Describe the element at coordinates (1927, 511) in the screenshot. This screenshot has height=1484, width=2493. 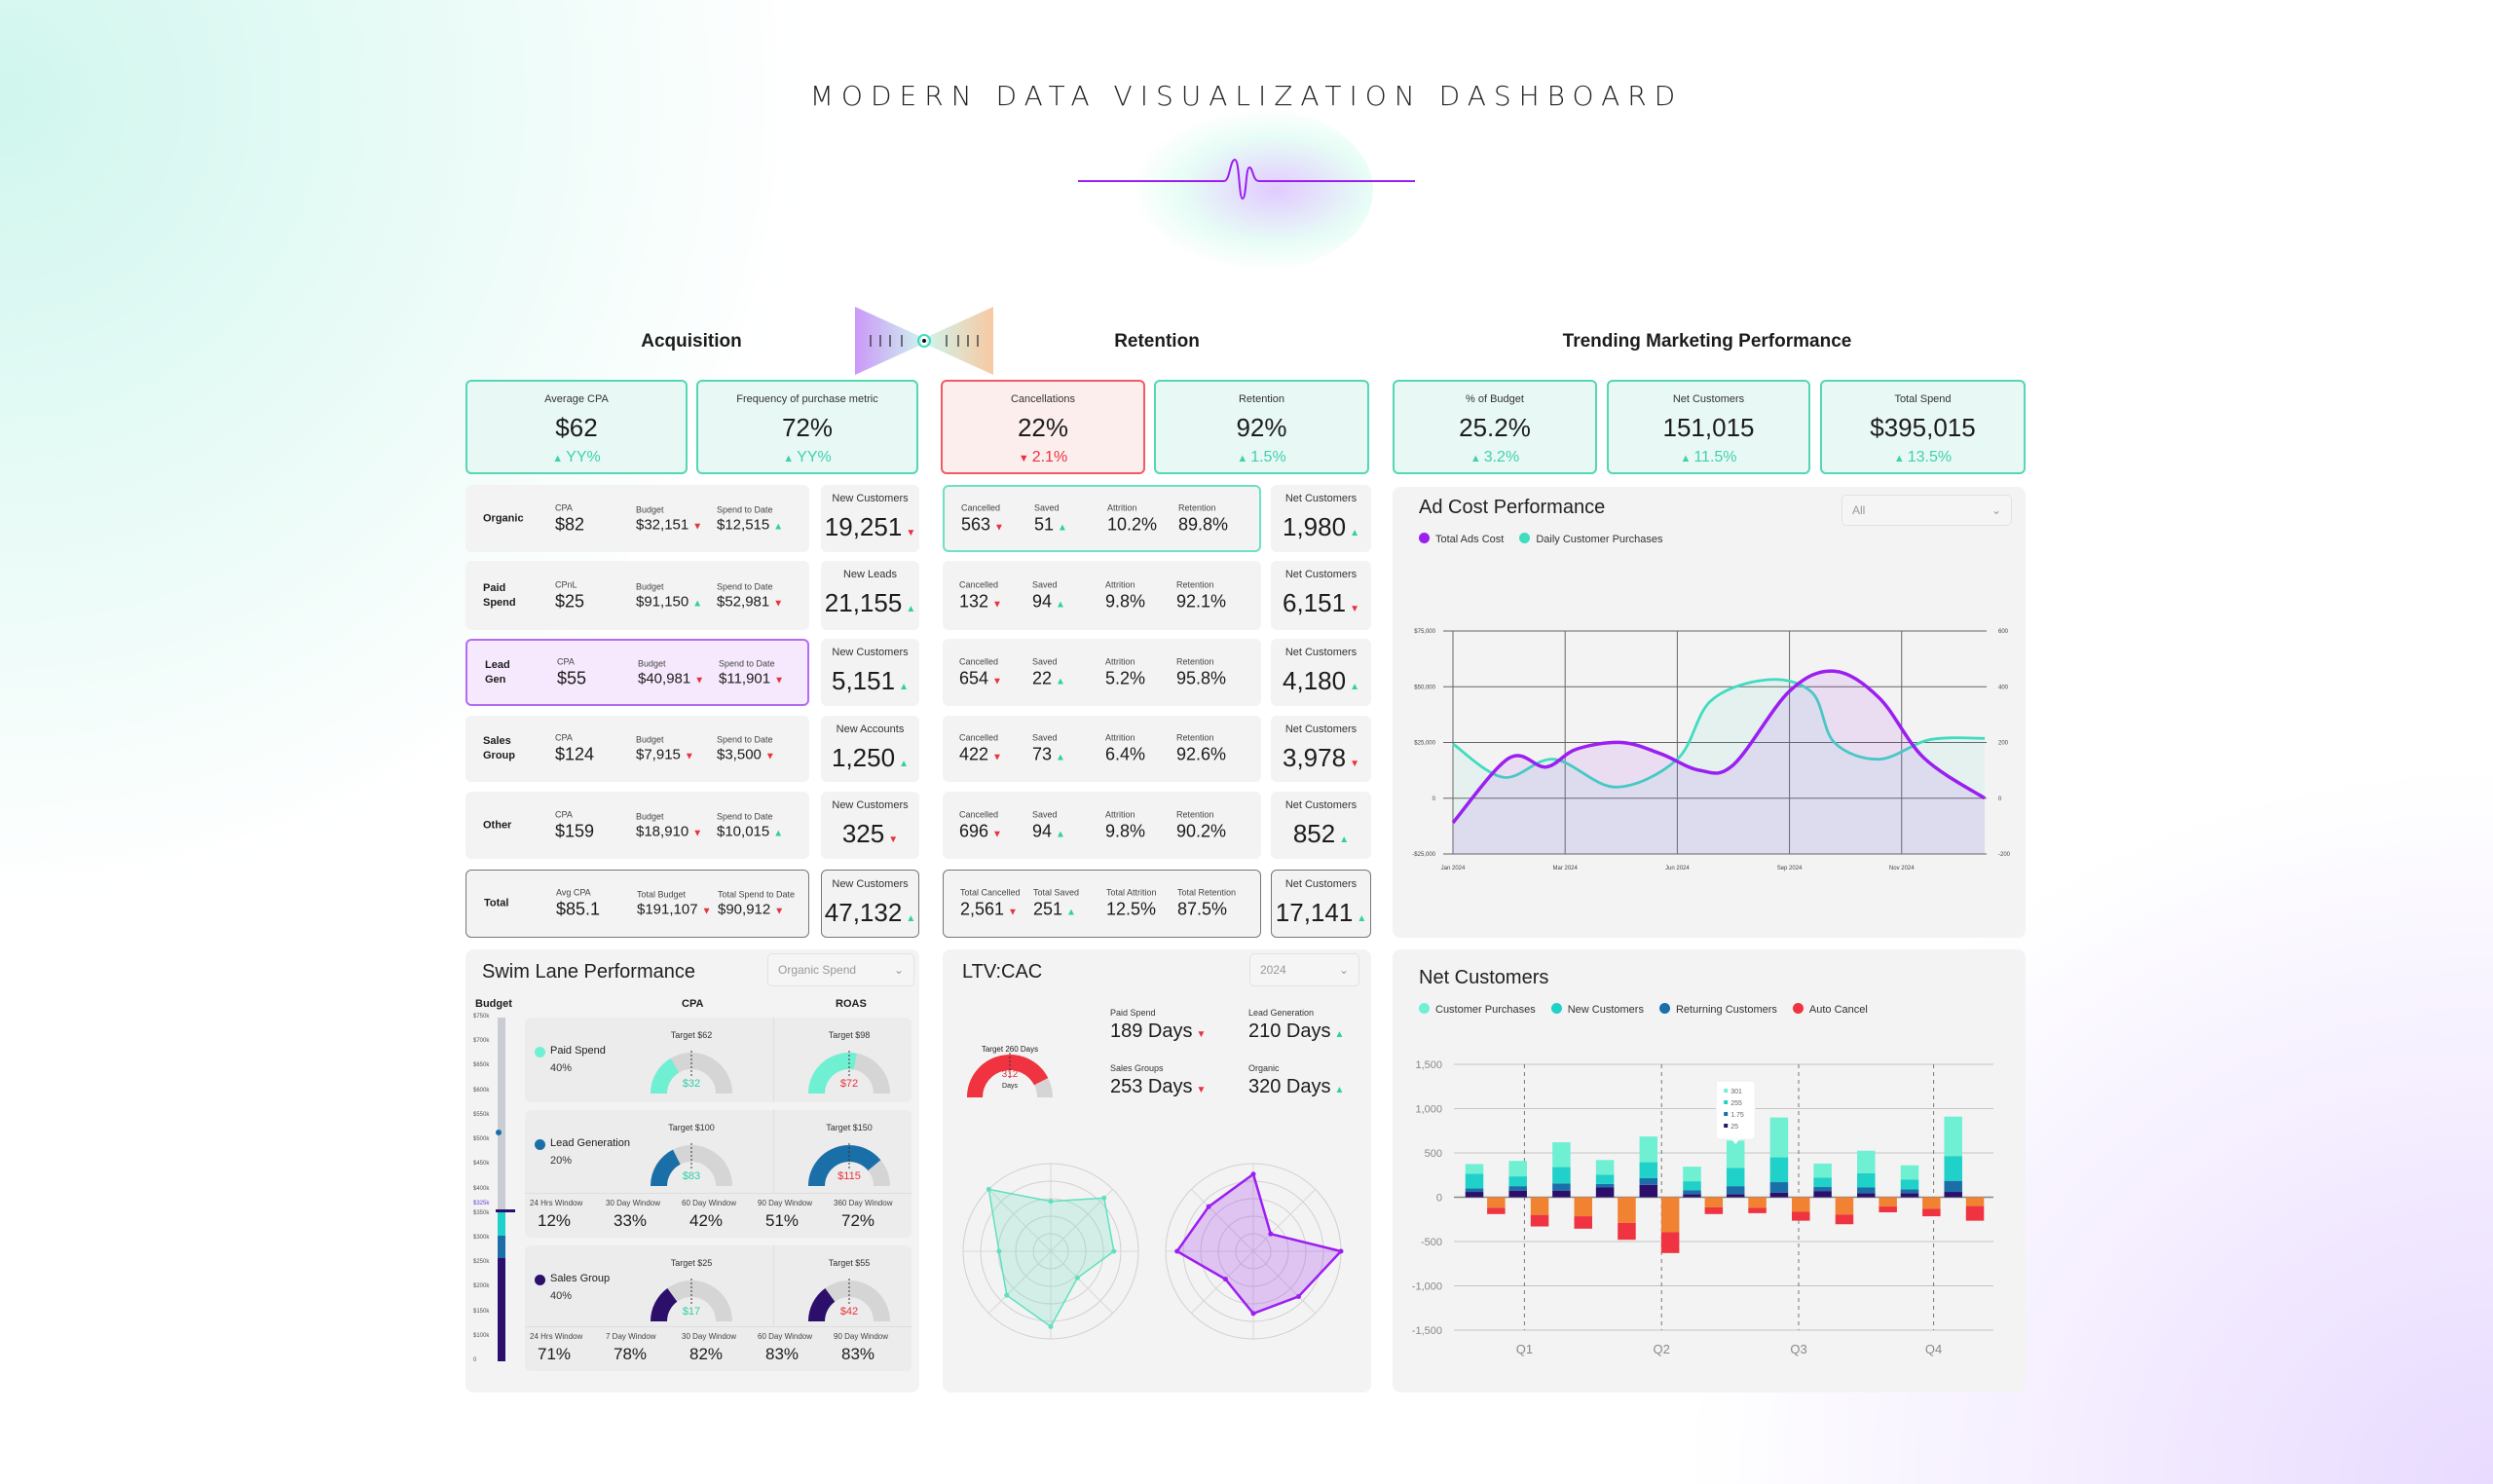
I see `ad-cost-filter-dropdown: All ⌄` at that location.